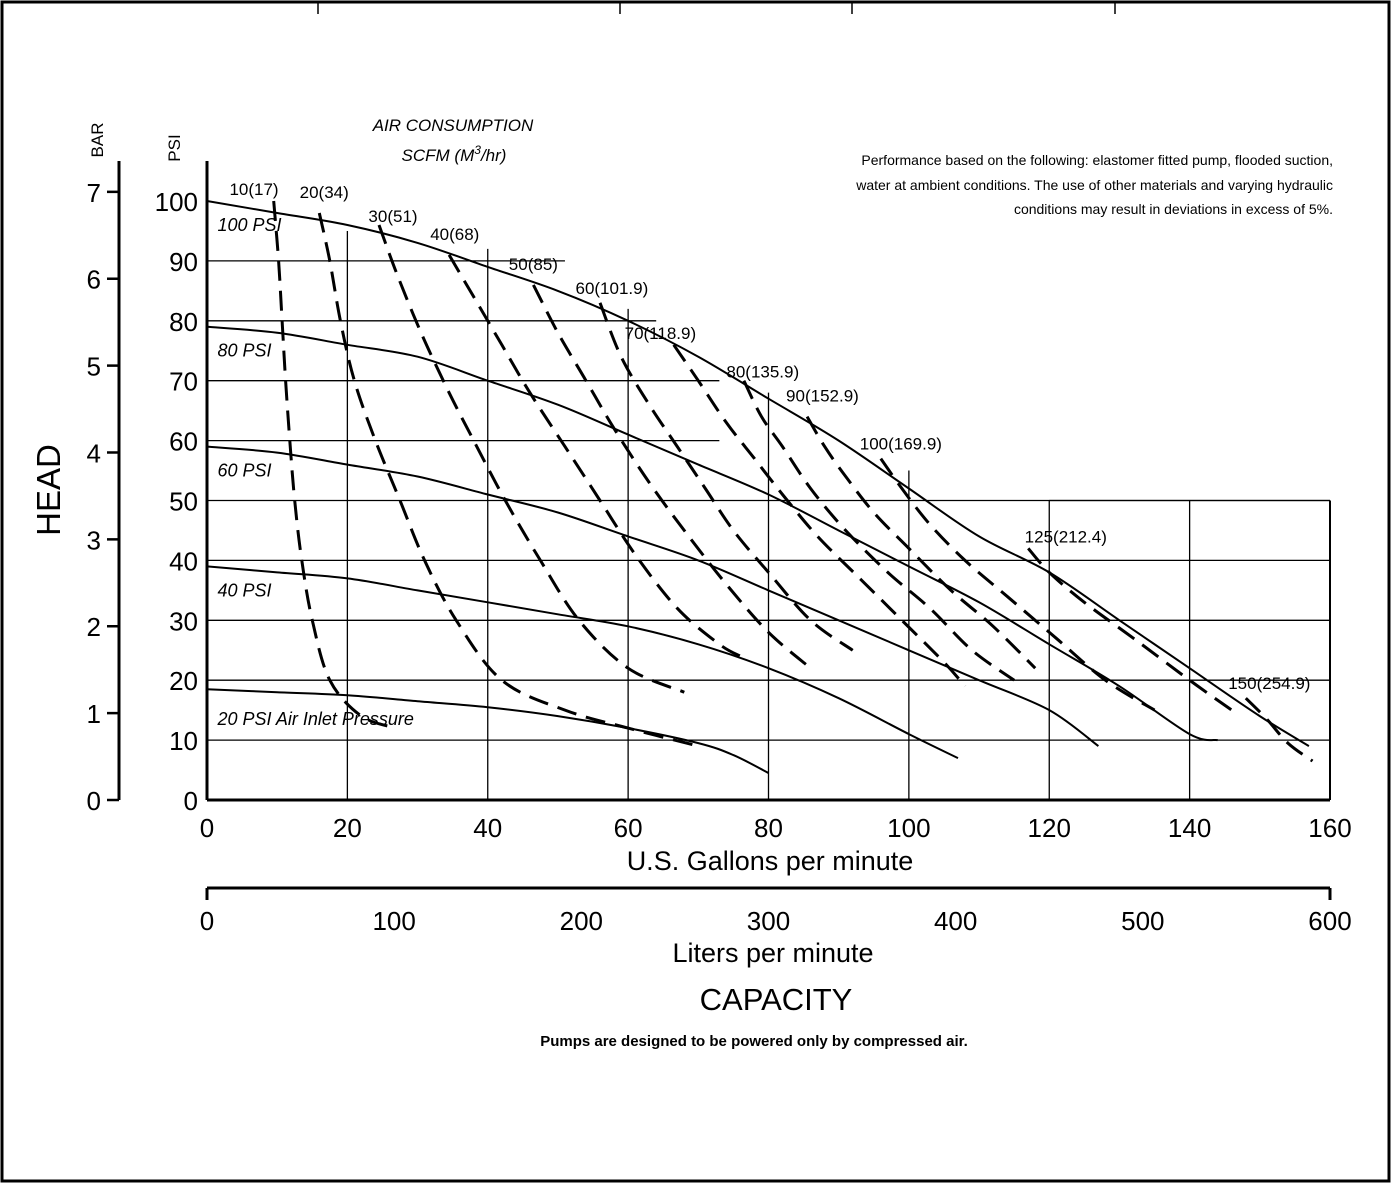  Describe the element at coordinates (183, 382) in the screenshot. I see `psi-tick-label-70: 70` at that location.